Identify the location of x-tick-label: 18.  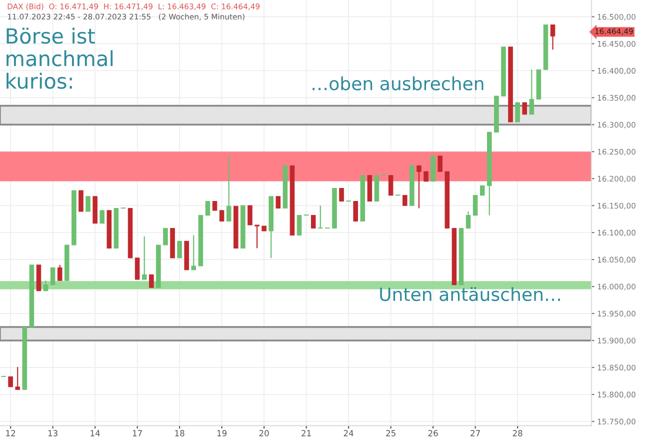
(179, 433).